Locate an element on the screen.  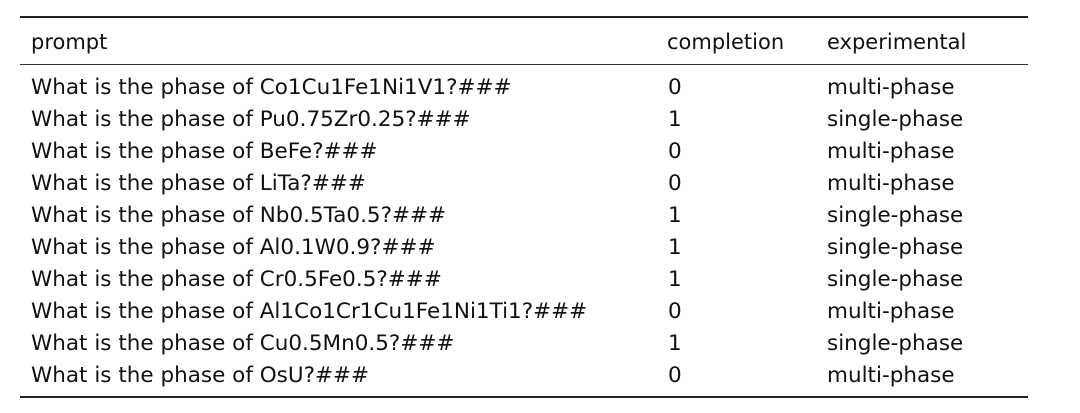
table-top-rule is located at coordinates (524, 17).